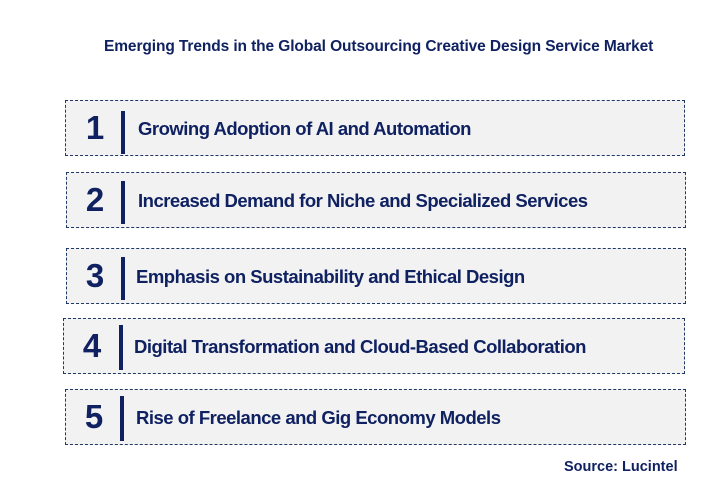  I want to click on trend-number: 2, so click(95, 199).